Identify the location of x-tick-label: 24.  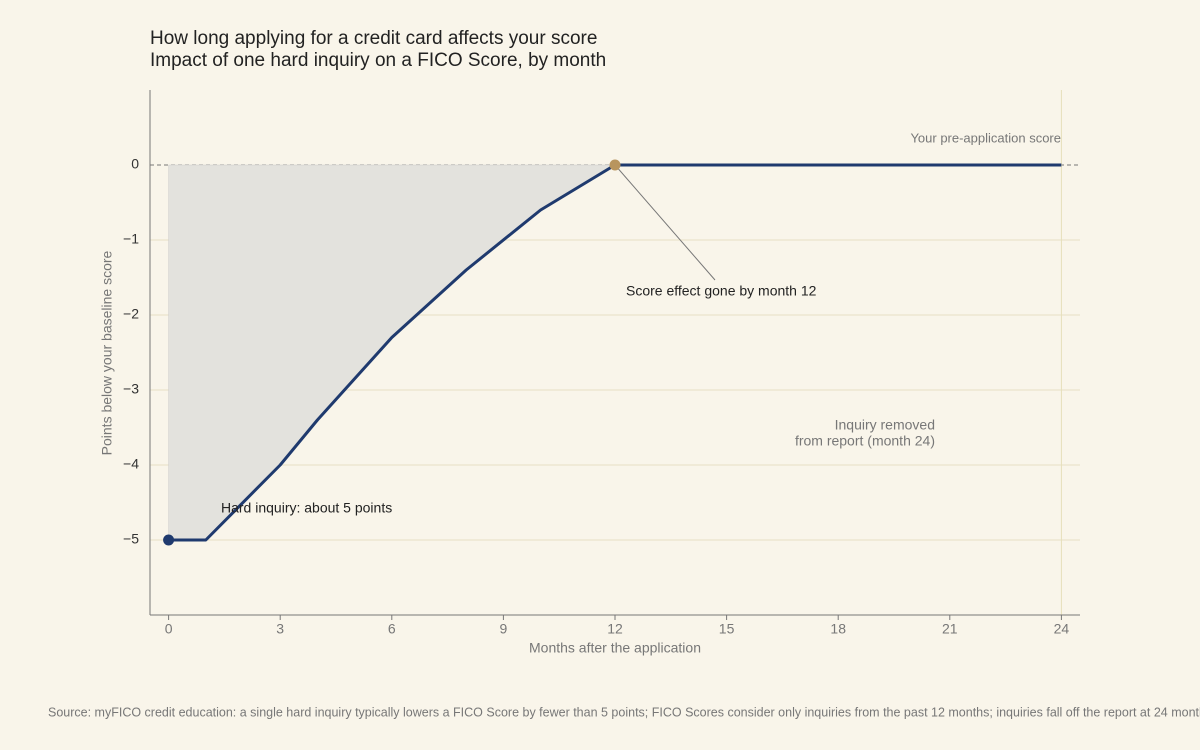
(1062, 629).